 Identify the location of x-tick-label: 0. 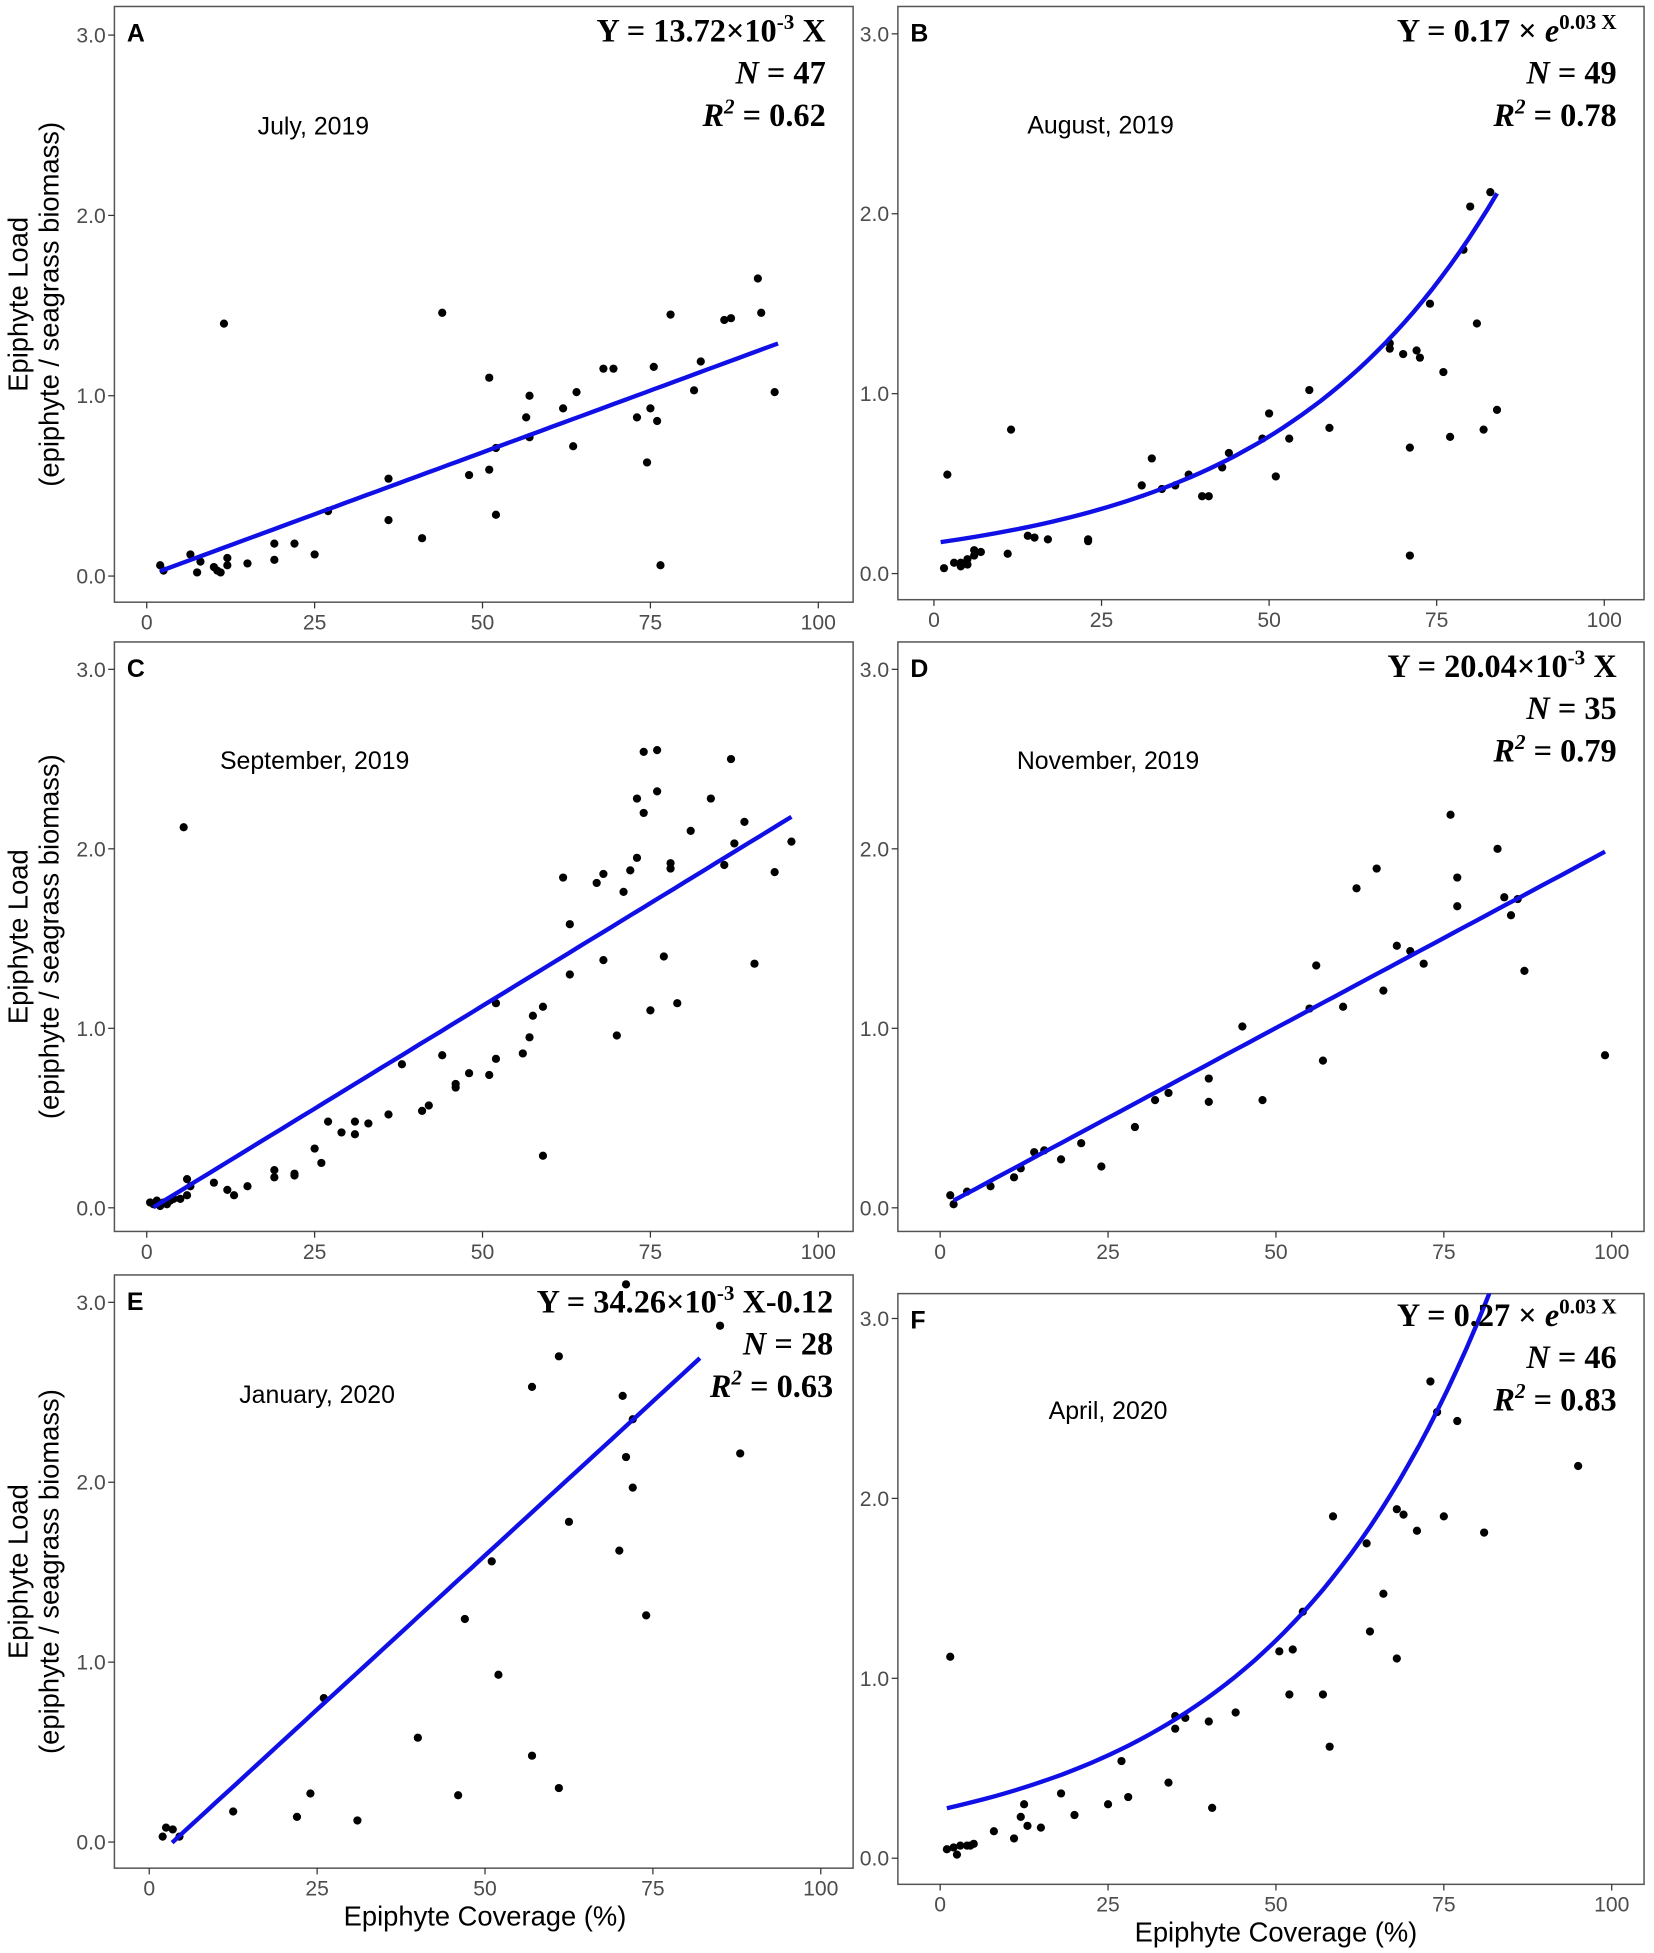
(147, 1252).